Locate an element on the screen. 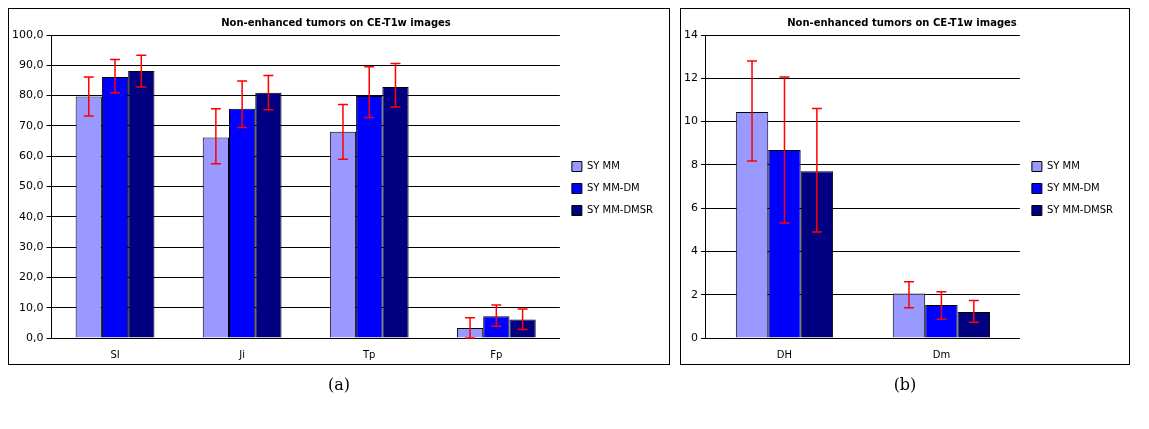 The image size is (1149, 429). y-tick-label: 4 is located at coordinates (694, 251).